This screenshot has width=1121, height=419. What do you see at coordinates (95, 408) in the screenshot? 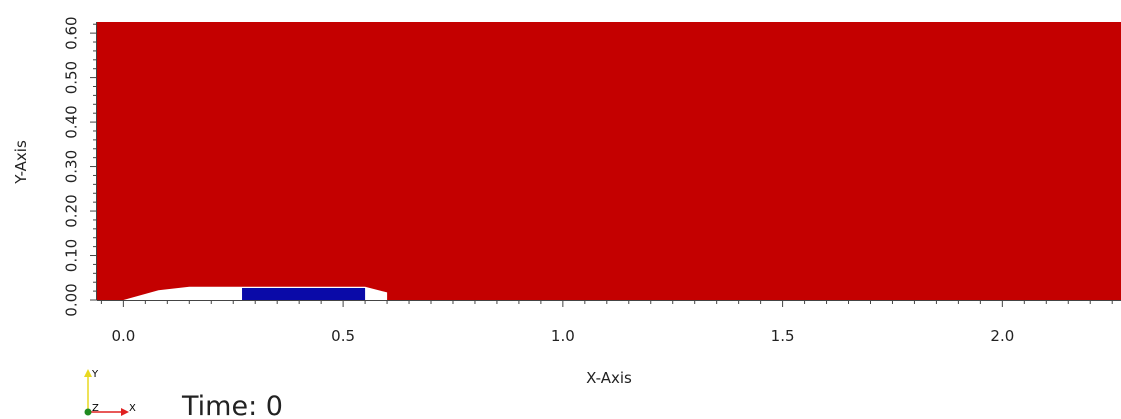
I see `triad-z-label: Z` at bounding box center [95, 408].